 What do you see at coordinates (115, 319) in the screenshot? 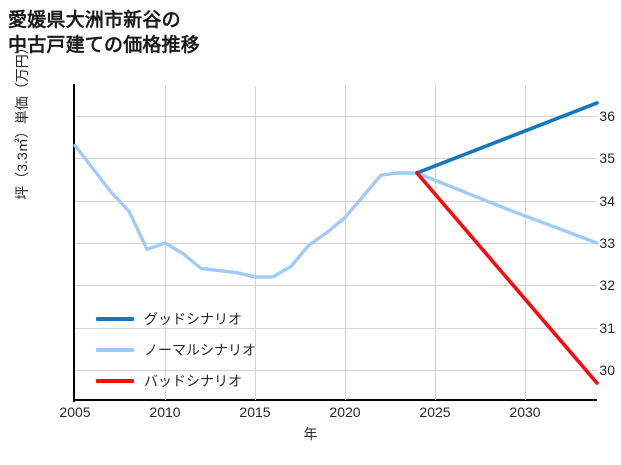
I see `legend-swatch-good` at bounding box center [115, 319].